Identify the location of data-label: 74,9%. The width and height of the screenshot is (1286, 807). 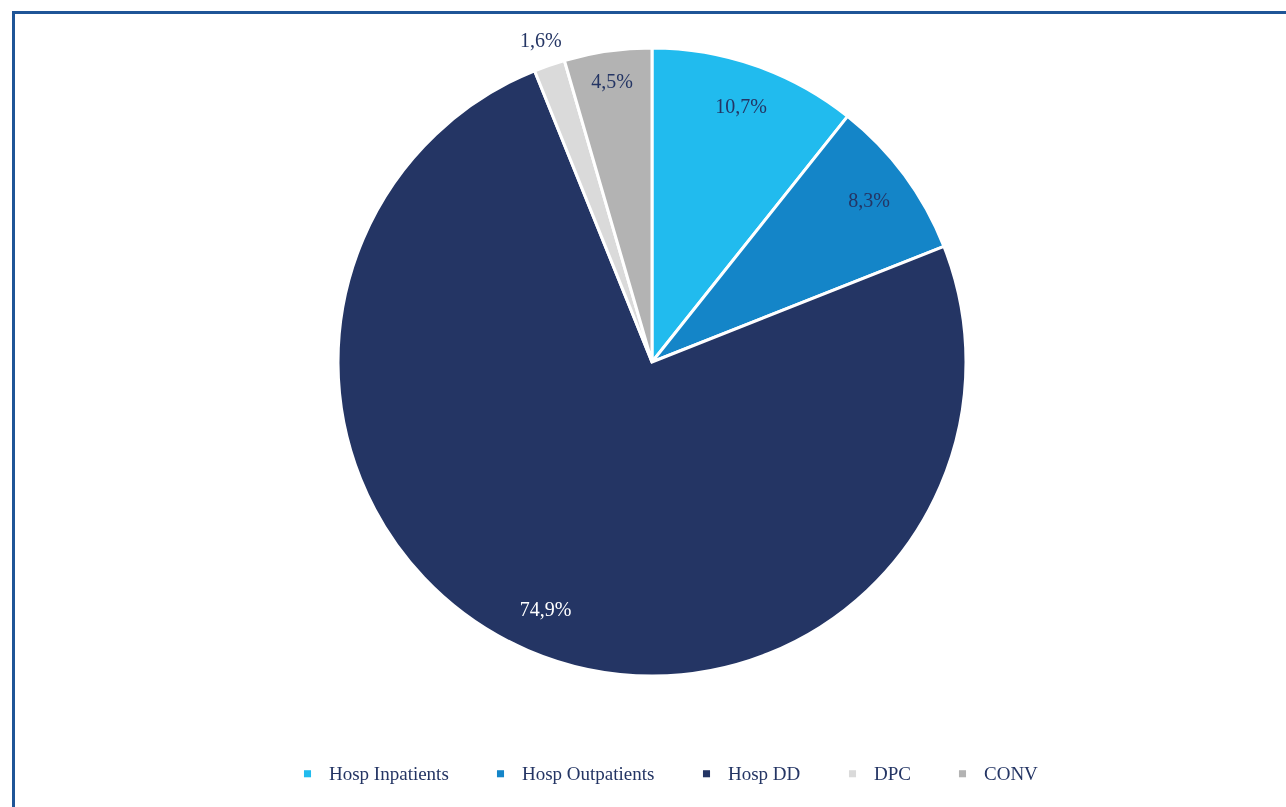
(545, 609).